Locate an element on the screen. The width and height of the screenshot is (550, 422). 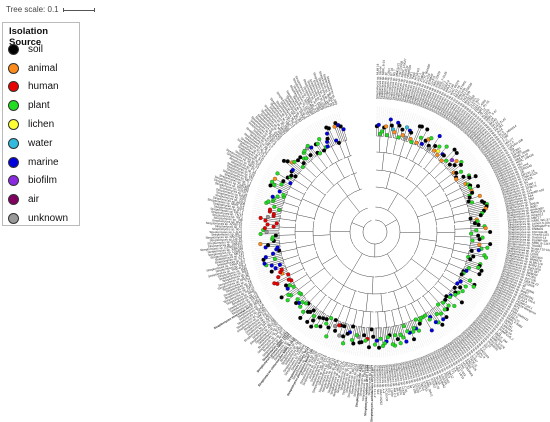
leaf-label: Streptomyces sp. CcalMP-8W is located at coordinates (528, 240).